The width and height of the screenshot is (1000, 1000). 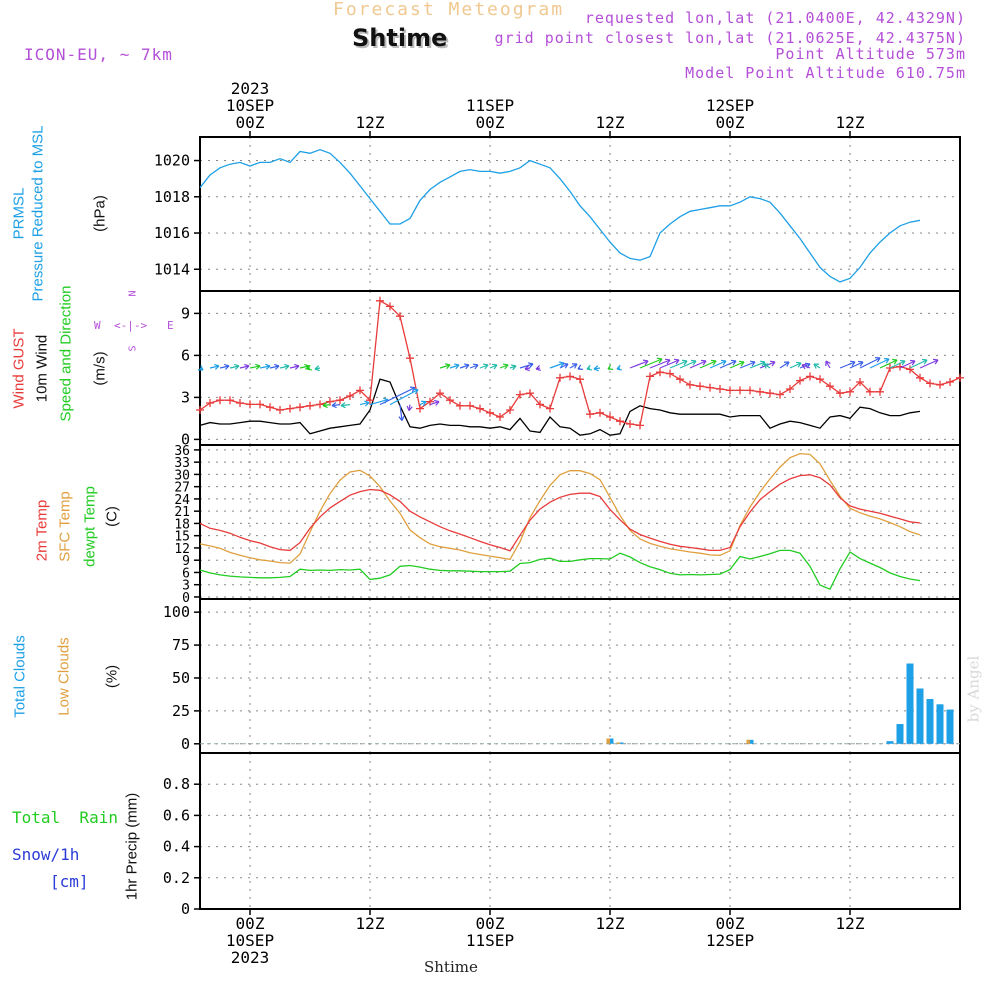 I want to click on point-altitude: Point Altitude 573m, so click(x=870, y=54).